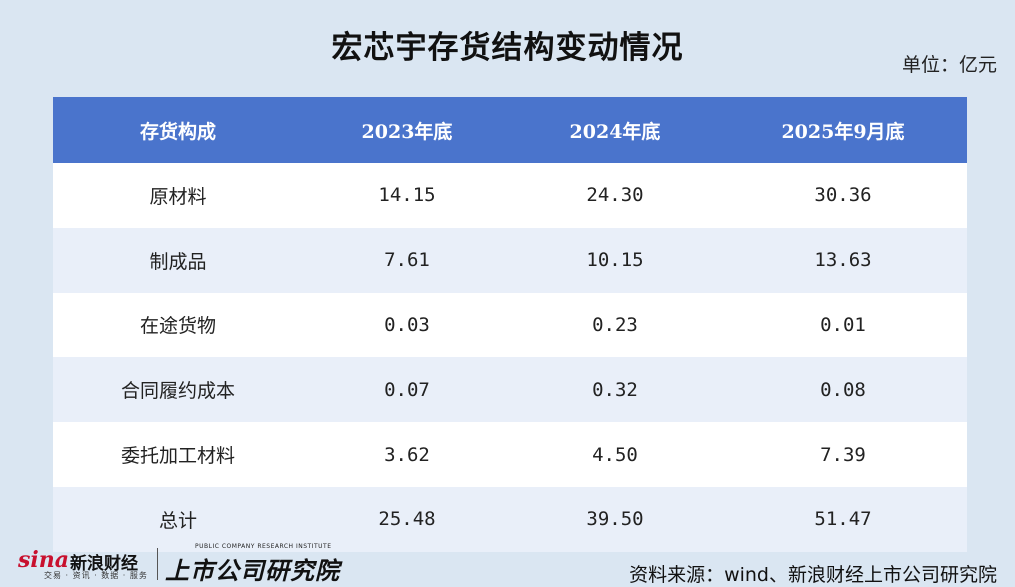 The image size is (1015, 587). What do you see at coordinates (96, 575) in the screenshot?
I see `sina-logo-tagline: 交易 · 资讯 · 数据 · 服务` at bounding box center [96, 575].